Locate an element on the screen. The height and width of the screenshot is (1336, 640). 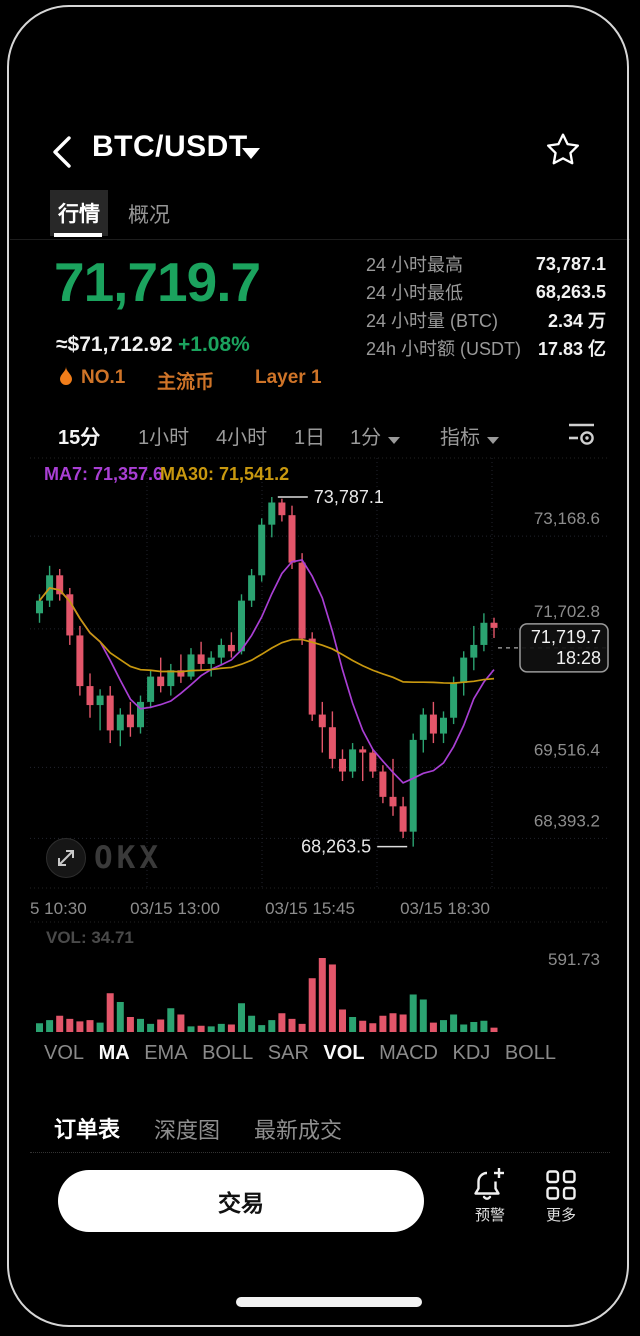
expand-chart-button is located at coordinates (66, 858).